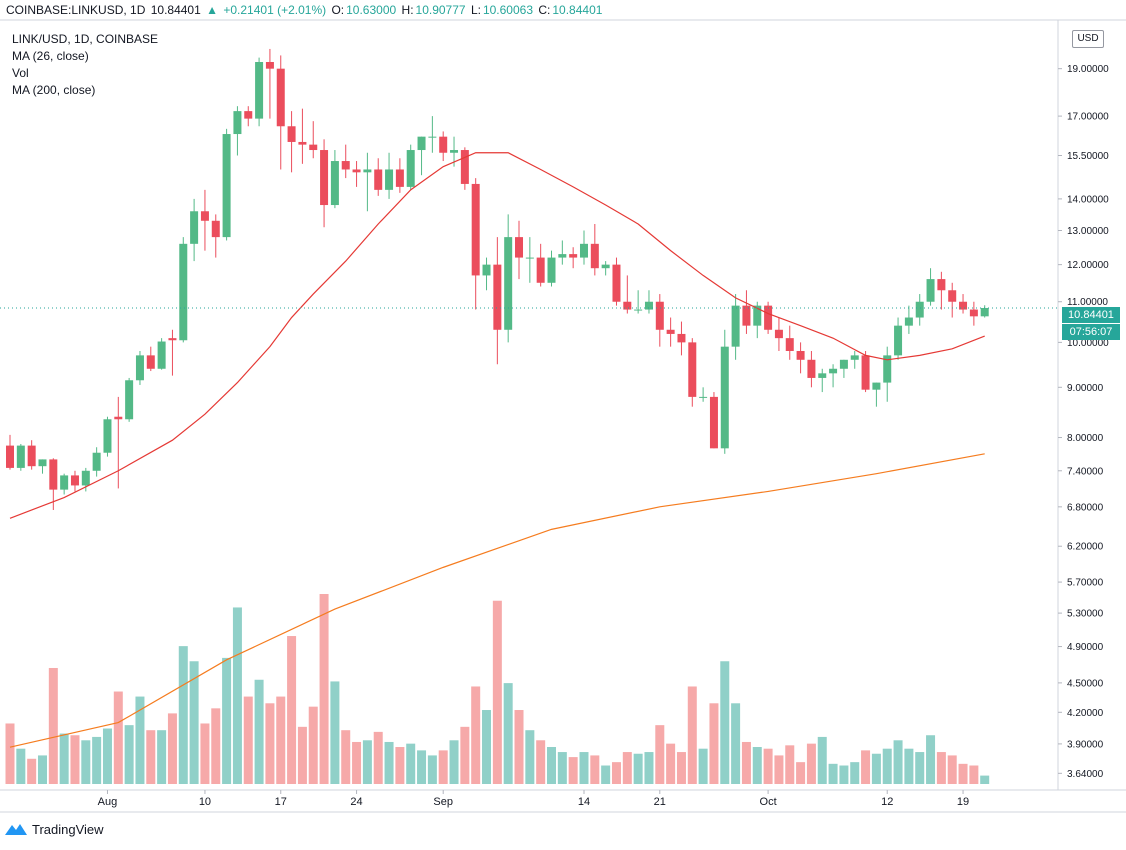 The image size is (1126, 850). What do you see at coordinates (577, 10) in the screenshot?
I see `close-value: 10.84401` at bounding box center [577, 10].